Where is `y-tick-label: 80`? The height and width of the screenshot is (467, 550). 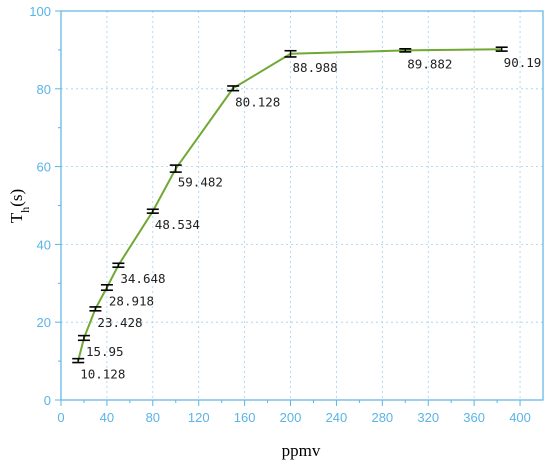 y-tick-label: 80 is located at coordinates (44, 89).